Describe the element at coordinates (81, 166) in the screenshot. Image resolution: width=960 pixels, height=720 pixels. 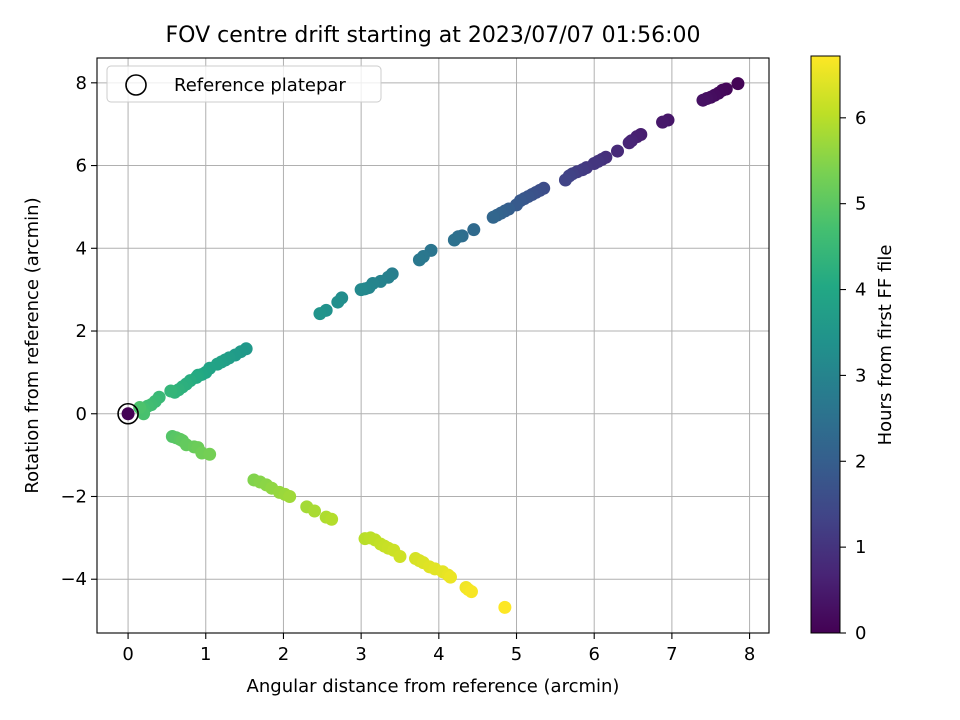
I see `y-tick-label: 6` at that location.